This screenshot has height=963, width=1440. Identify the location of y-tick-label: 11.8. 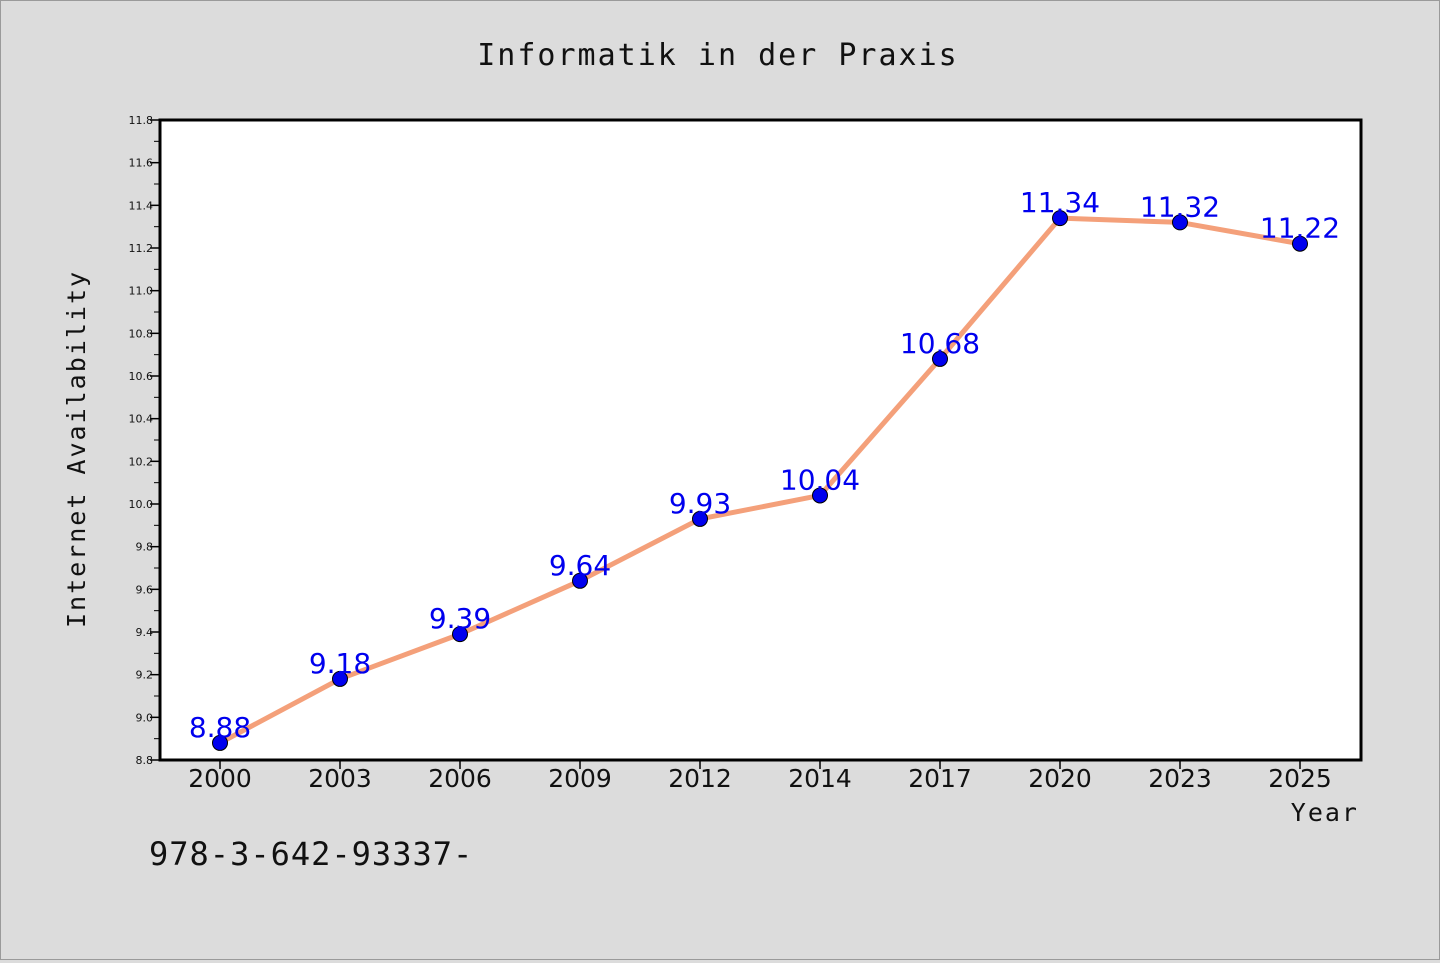
(141, 120).